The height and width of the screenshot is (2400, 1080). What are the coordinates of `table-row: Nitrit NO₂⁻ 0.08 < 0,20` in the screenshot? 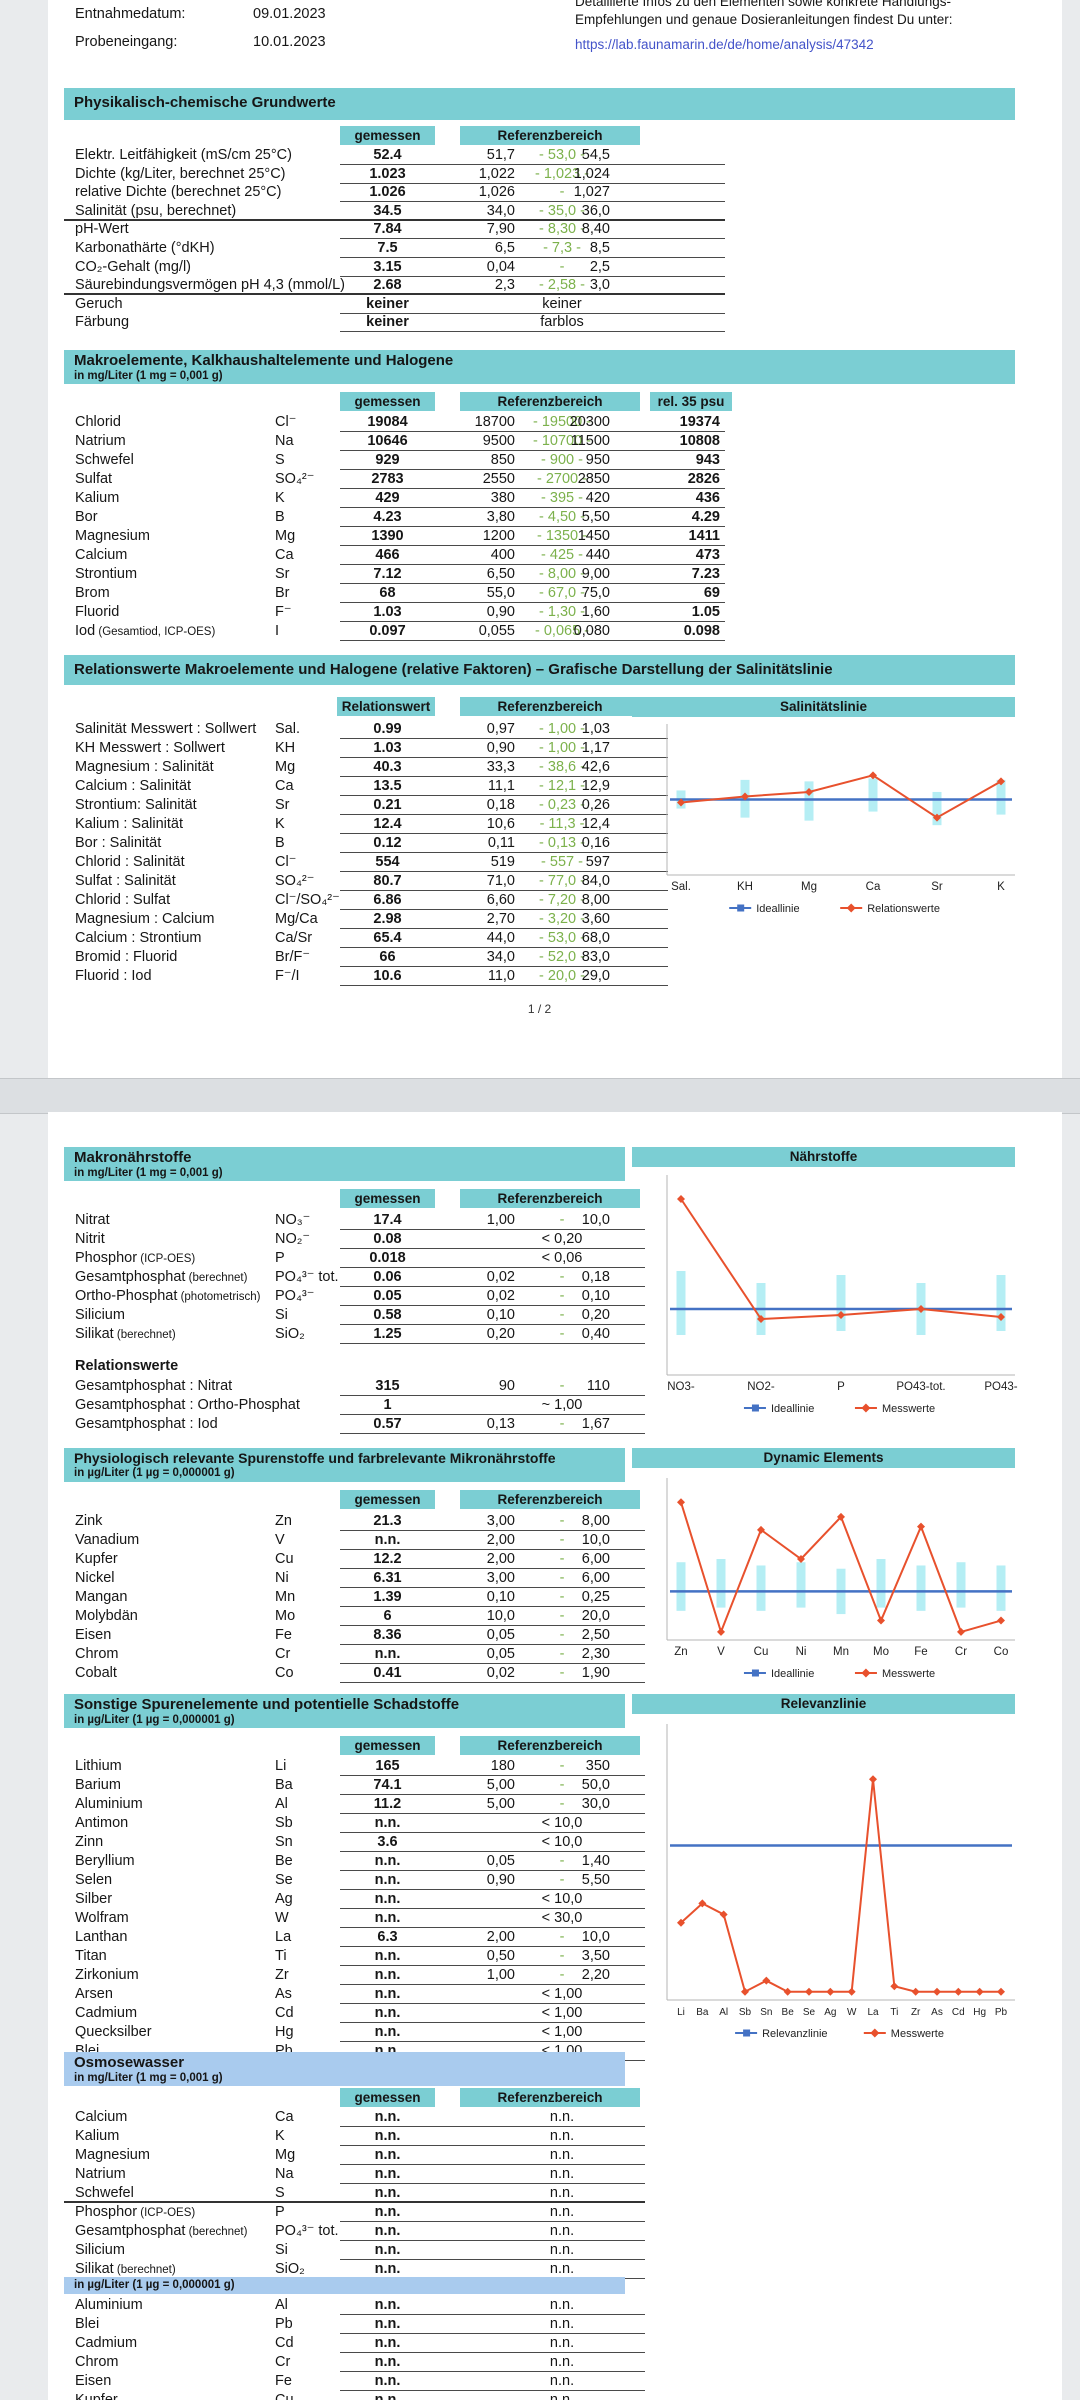 It's located at (555, 1239).